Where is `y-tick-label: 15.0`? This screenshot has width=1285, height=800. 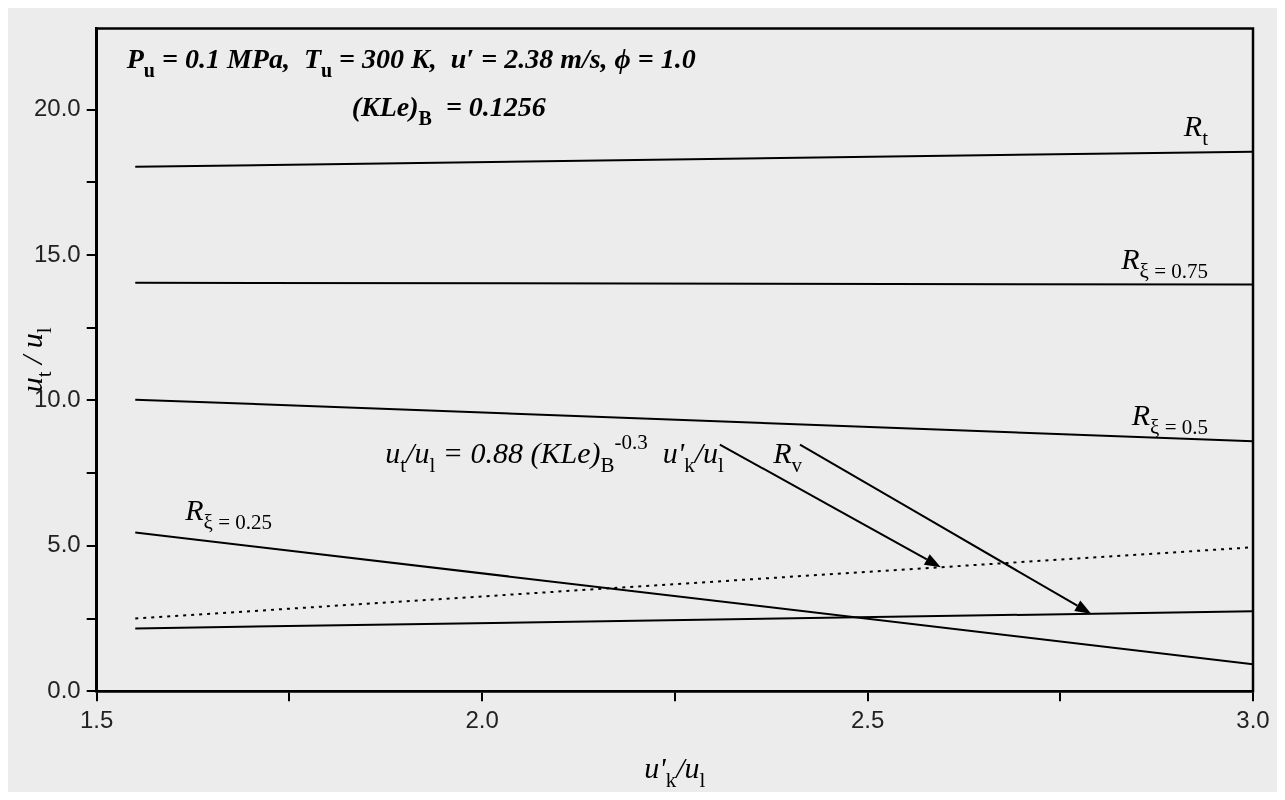
y-tick-label: 15.0 is located at coordinates (57, 253).